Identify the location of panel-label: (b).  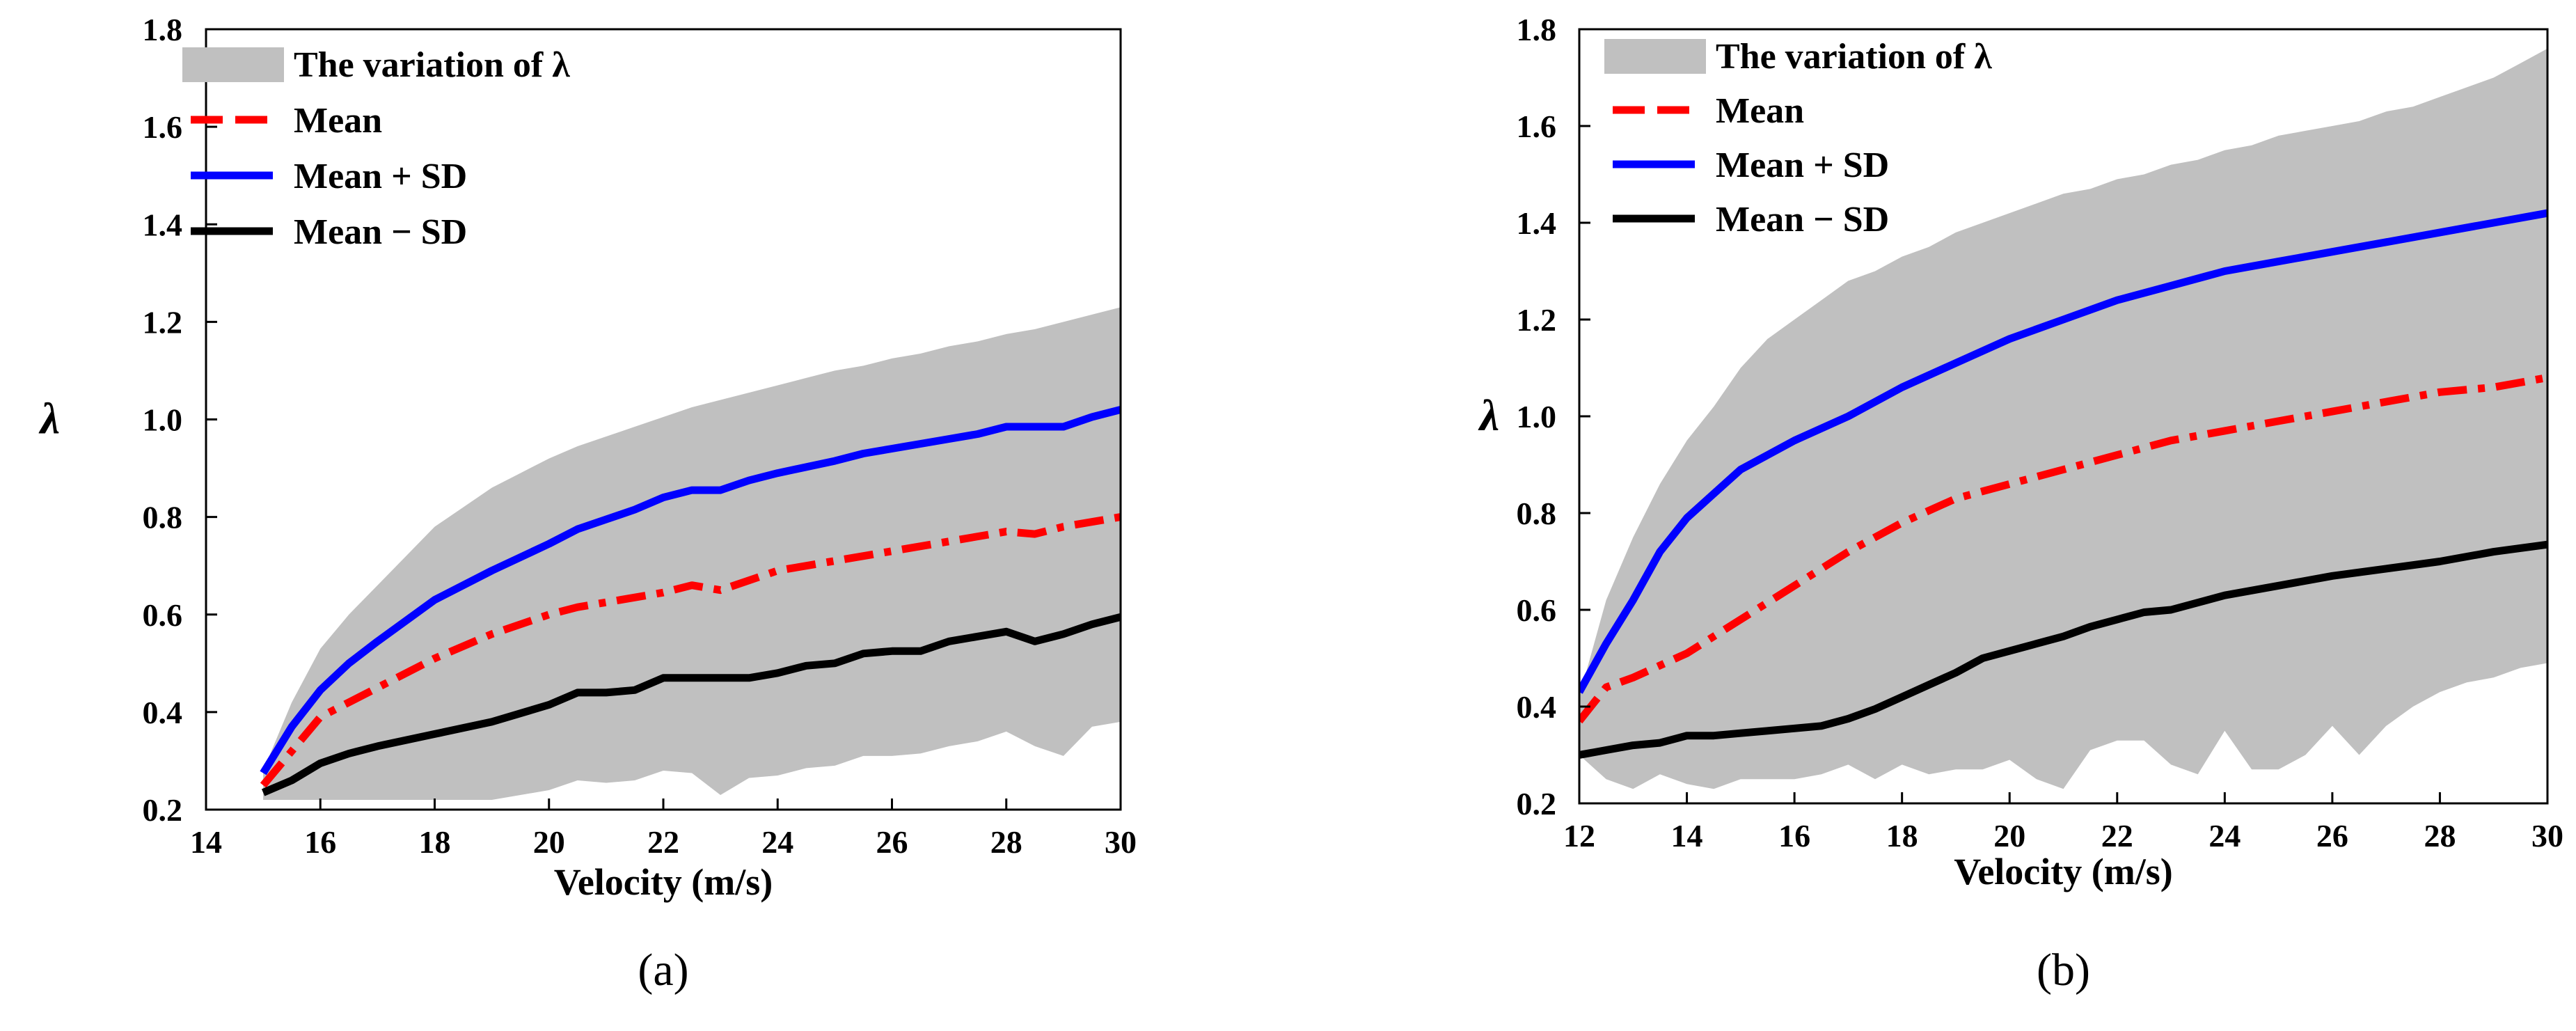
(2063, 970).